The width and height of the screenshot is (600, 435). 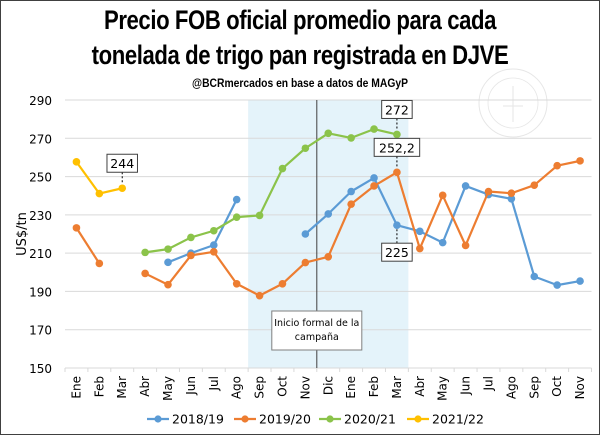 I want to click on data-label: 244, so click(x=122, y=163).